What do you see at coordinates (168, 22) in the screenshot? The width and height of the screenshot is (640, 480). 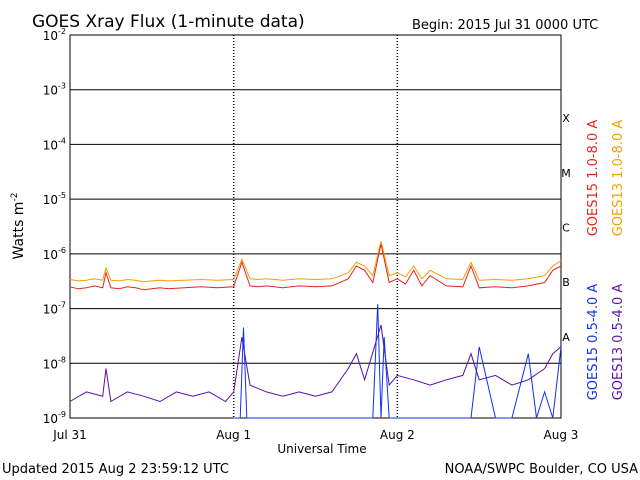 I see `chart-title: GOES Xray Flux (1-minute data)` at bounding box center [168, 22].